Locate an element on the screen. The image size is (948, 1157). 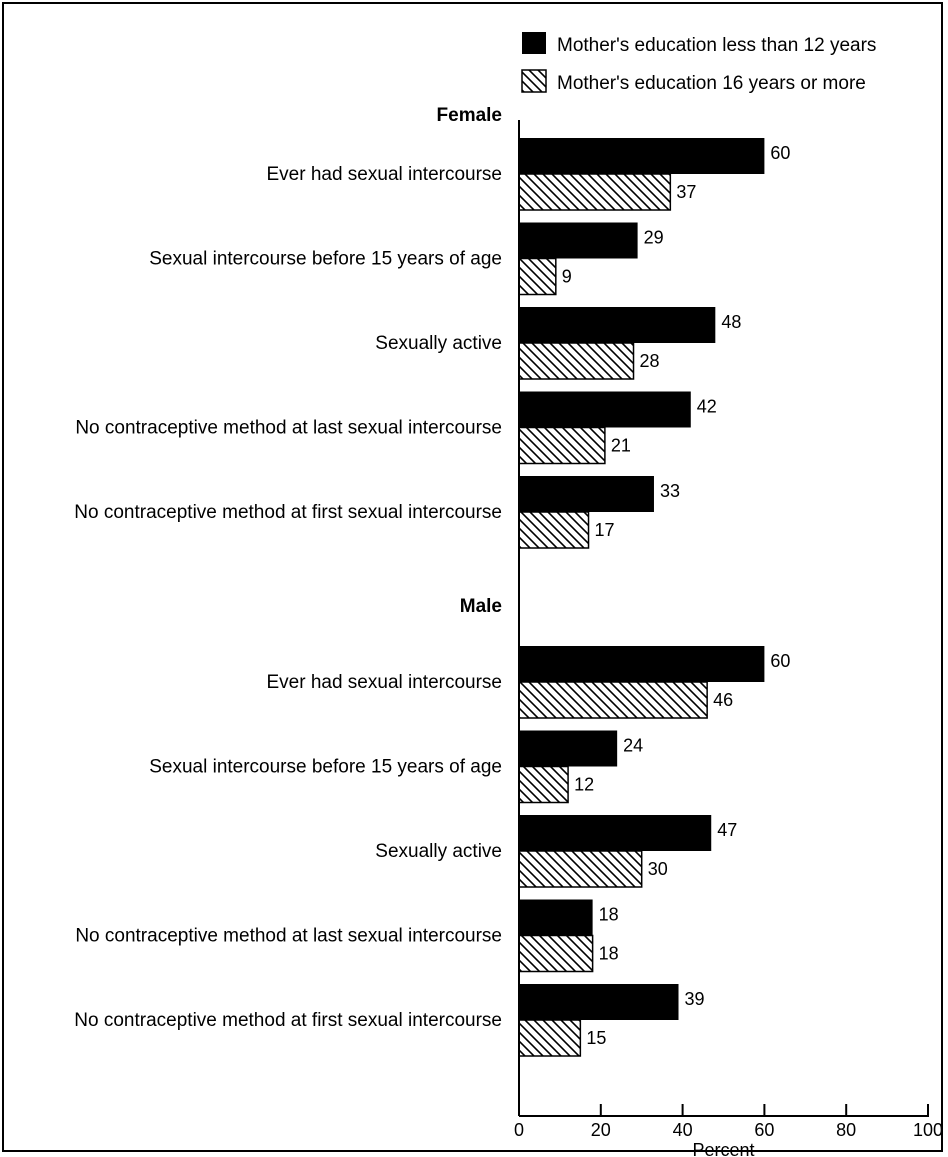
x-tick-label: 60 is located at coordinates (764, 1130).